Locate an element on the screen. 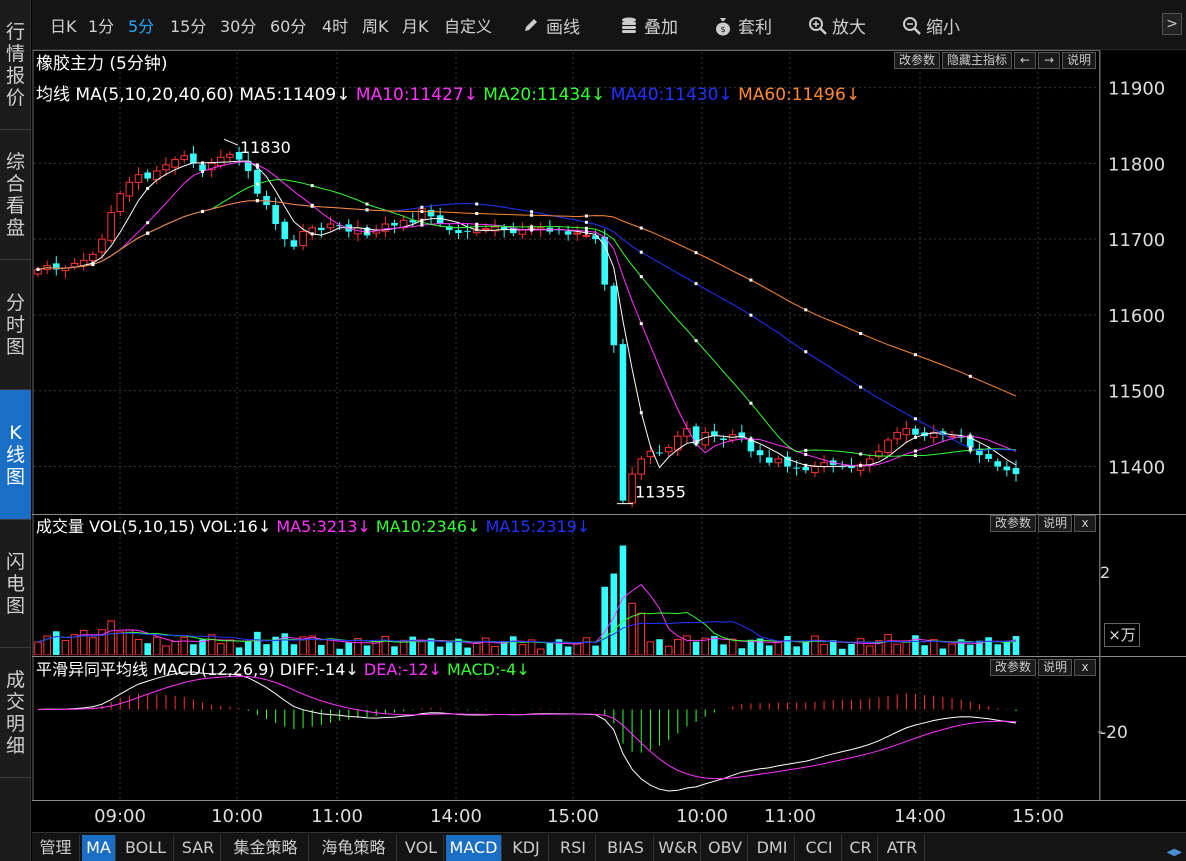 The height and width of the screenshot is (861, 1186). indicator-tab-5: 海龟策略 is located at coordinates (354, 848).